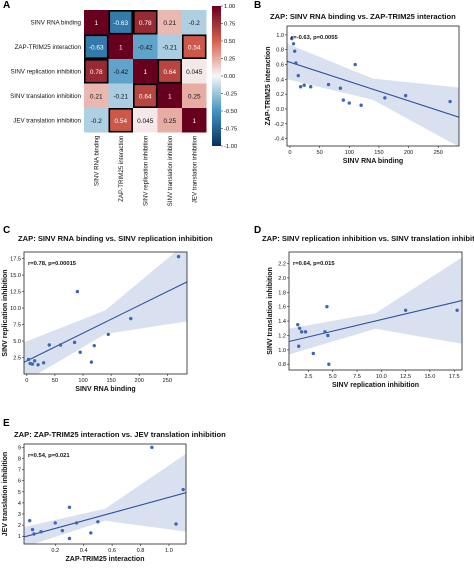  I want to click on heatmap-cell-label: -0.2, so click(195, 23).